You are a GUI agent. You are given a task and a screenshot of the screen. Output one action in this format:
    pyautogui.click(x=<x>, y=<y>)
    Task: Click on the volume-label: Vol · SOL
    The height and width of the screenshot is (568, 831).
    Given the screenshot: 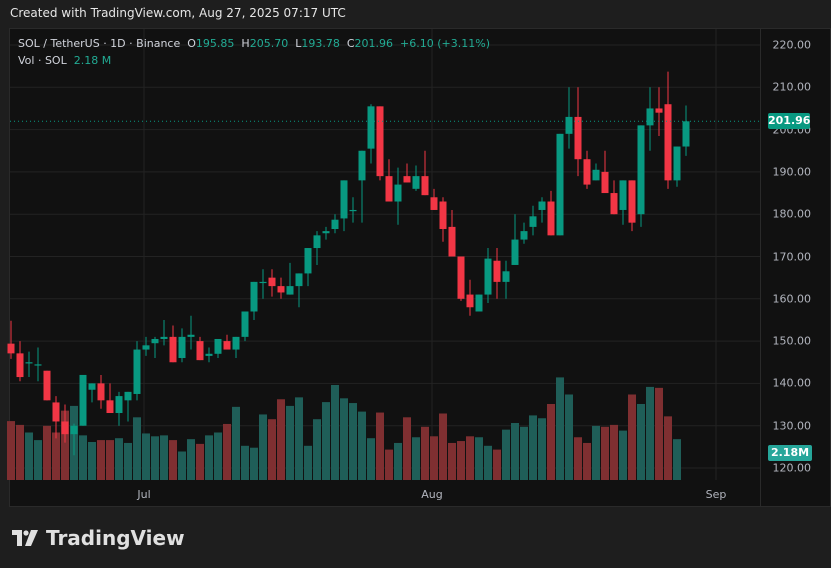 What is the action you would take?
    pyautogui.click(x=42, y=60)
    